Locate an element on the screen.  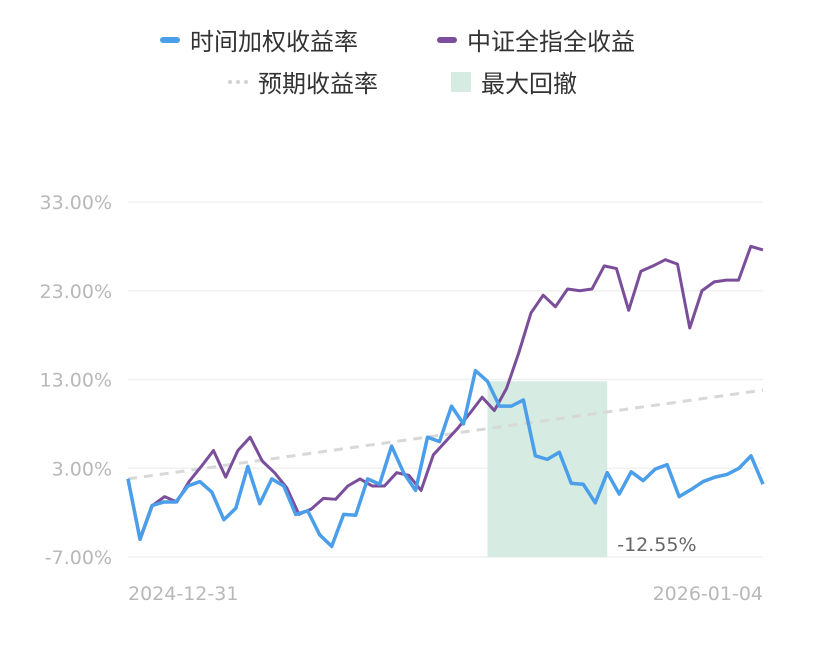
drawdown-area is located at coordinates (547, 469).